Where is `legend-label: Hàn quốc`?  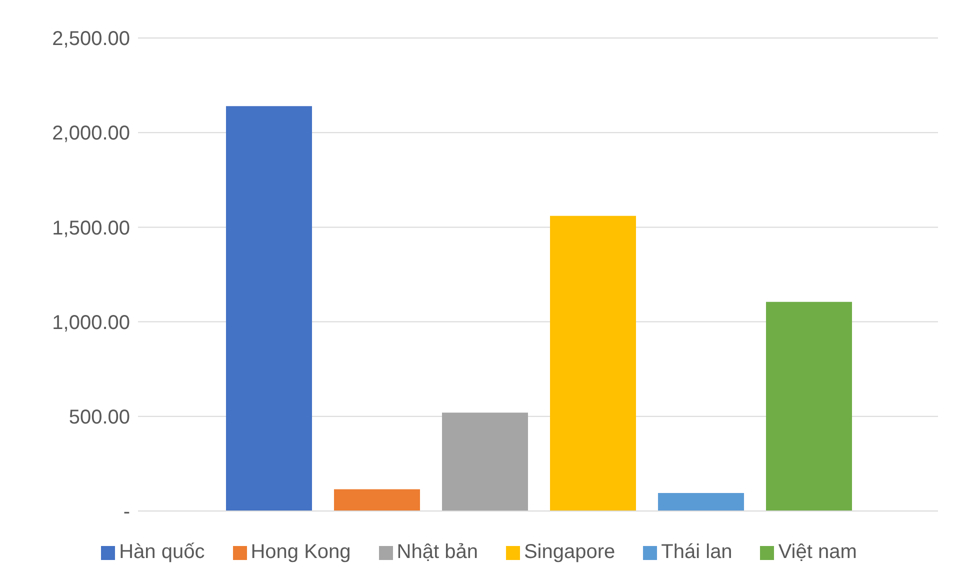
legend-label: Hàn quốc is located at coordinates (162, 552).